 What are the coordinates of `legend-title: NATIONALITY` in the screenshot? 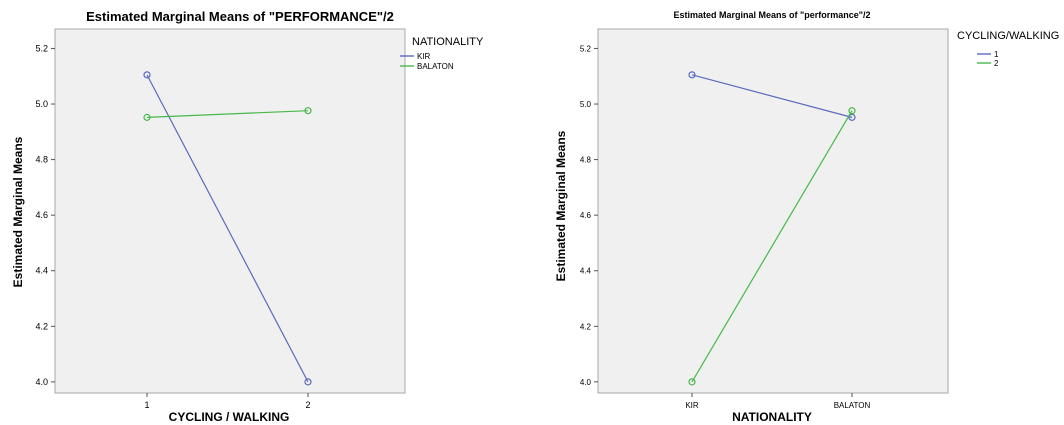 It's located at (448, 42).